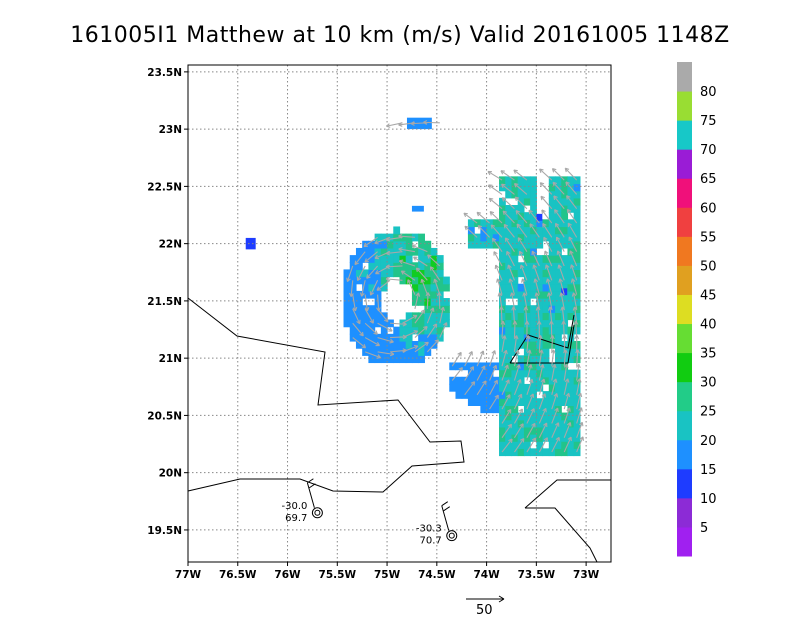  What do you see at coordinates (164, 73) in the screenshot?
I see `y-tick-label: 23.5N` at bounding box center [164, 73].